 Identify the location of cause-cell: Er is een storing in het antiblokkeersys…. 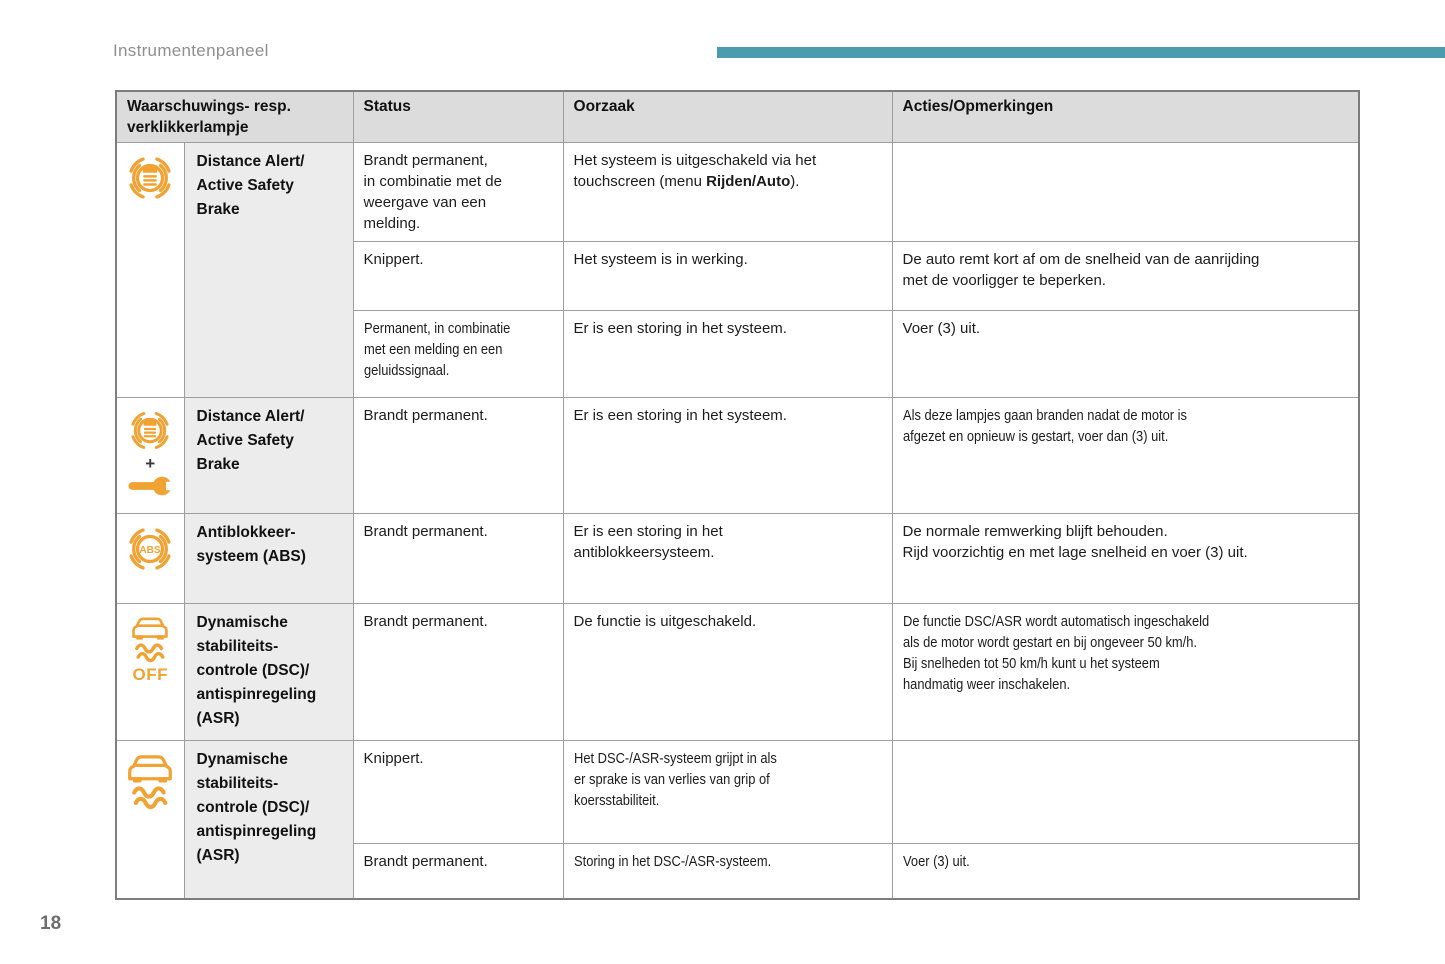
(727, 558).